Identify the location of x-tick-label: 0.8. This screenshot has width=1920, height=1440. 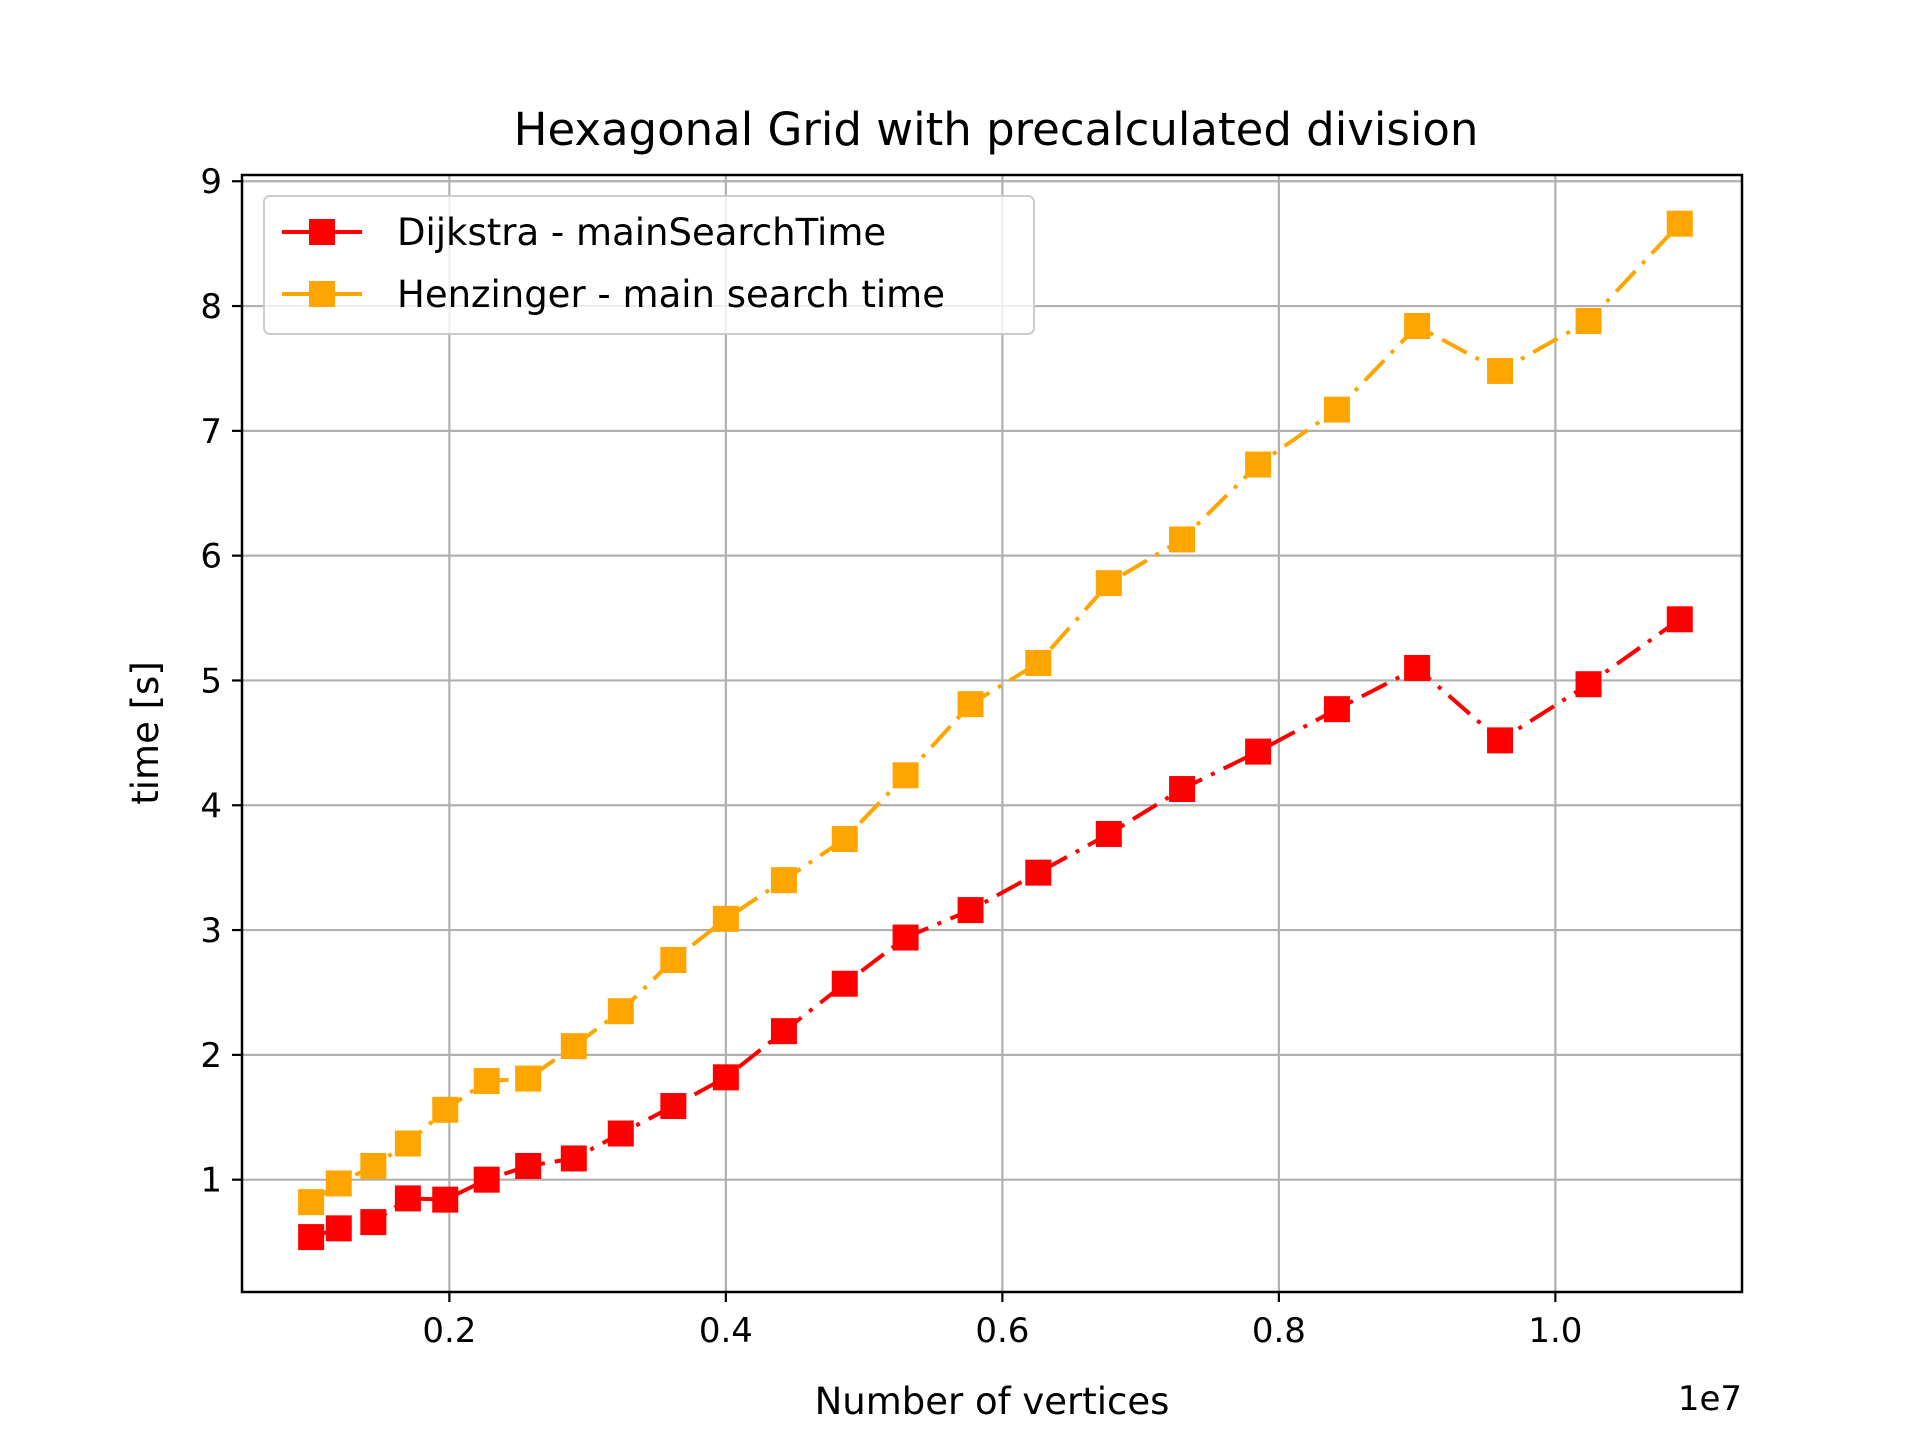
(1279, 1331).